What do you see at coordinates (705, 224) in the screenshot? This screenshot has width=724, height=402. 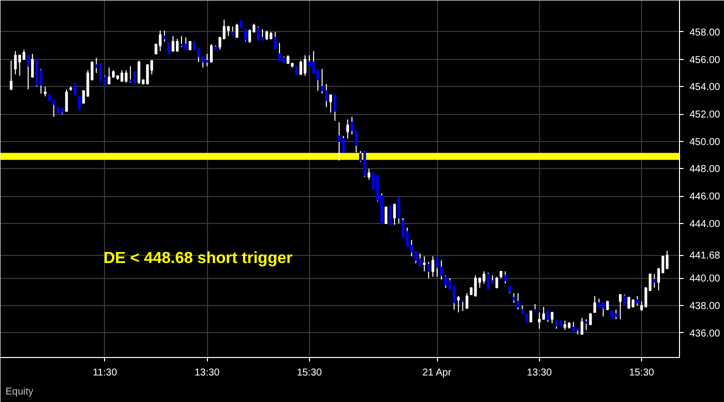 I see `y-tick-label: 444.00` at bounding box center [705, 224].